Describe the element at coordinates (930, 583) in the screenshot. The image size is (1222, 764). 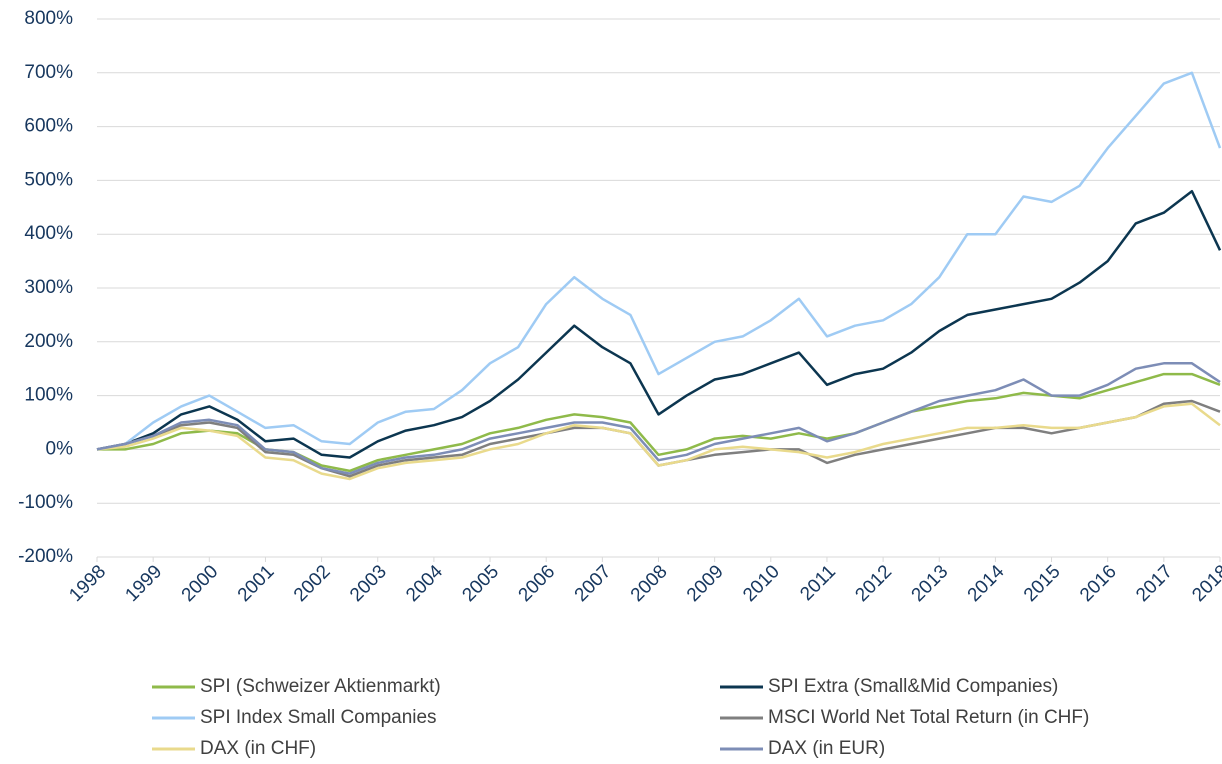
I see `x-tick-label: 2013` at that location.